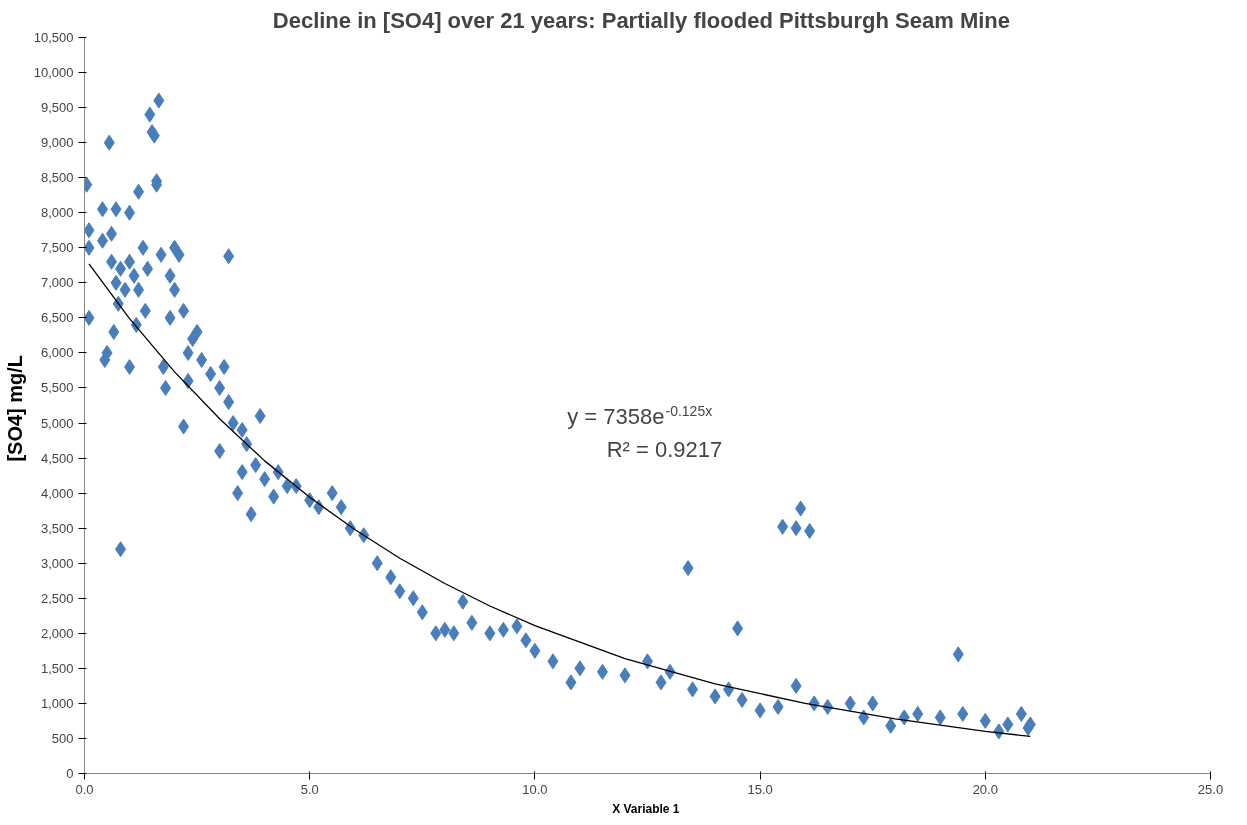 This screenshot has width=1247, height=825. What do you see at coordinates (57, 633) in the screenshot?
I see `y-tick-label: 2,000` at bounding box center [57, 633].